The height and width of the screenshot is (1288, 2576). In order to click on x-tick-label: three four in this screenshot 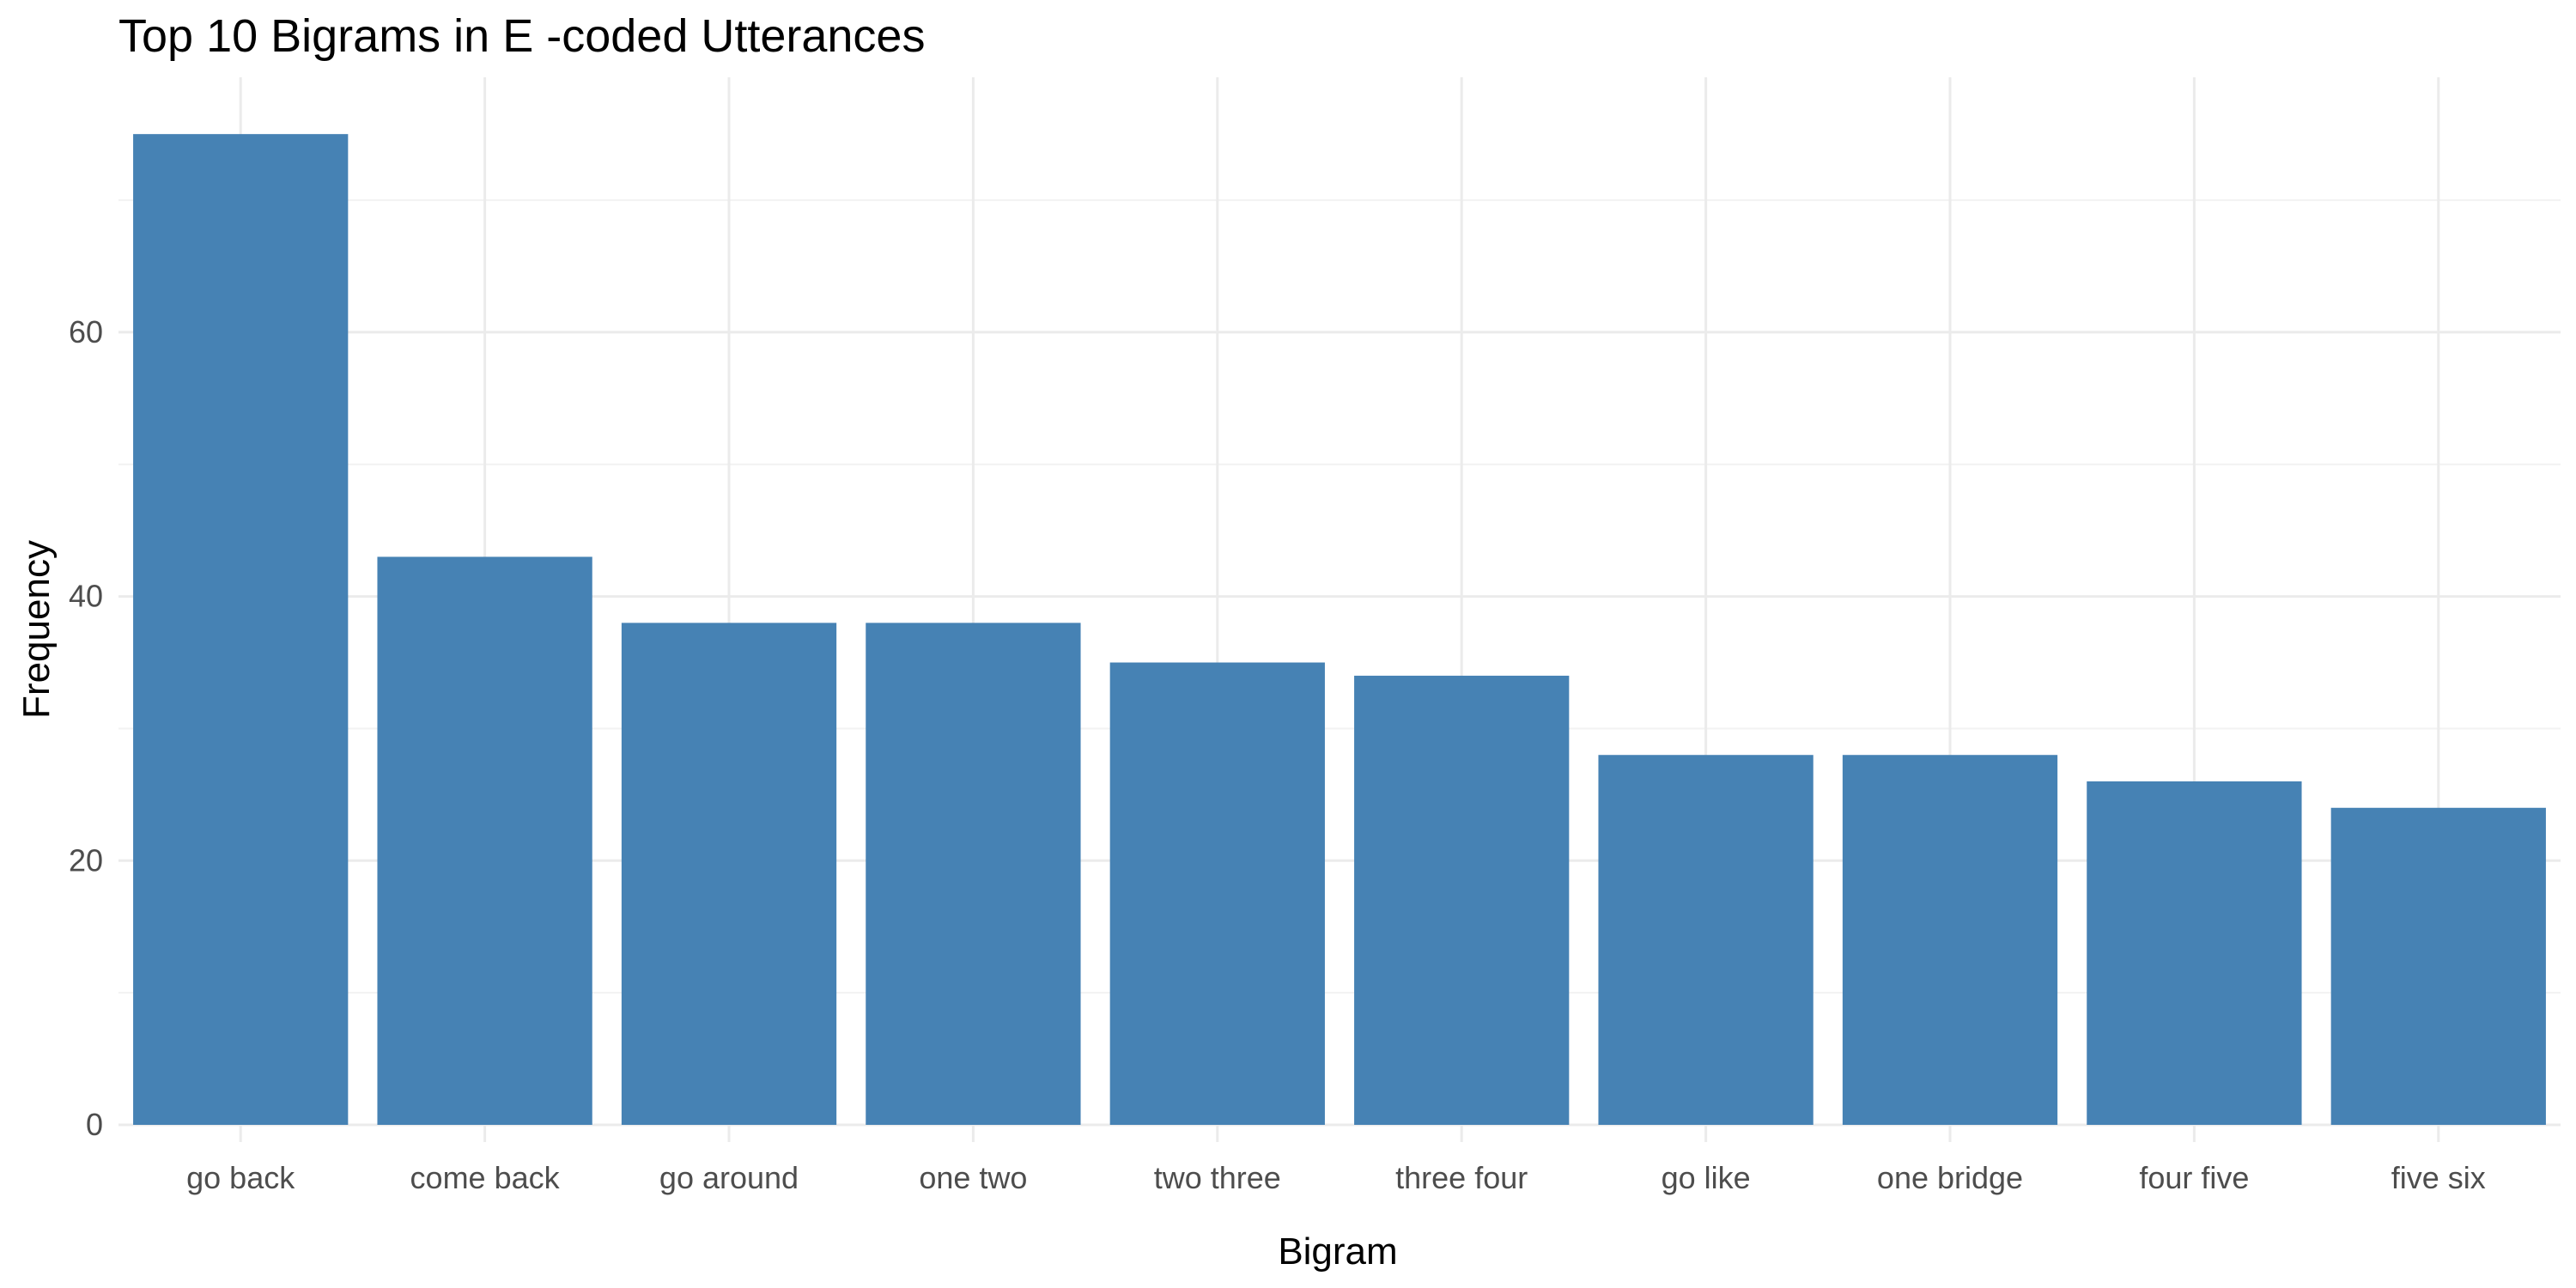, I will do `click(1462, 1177)`.